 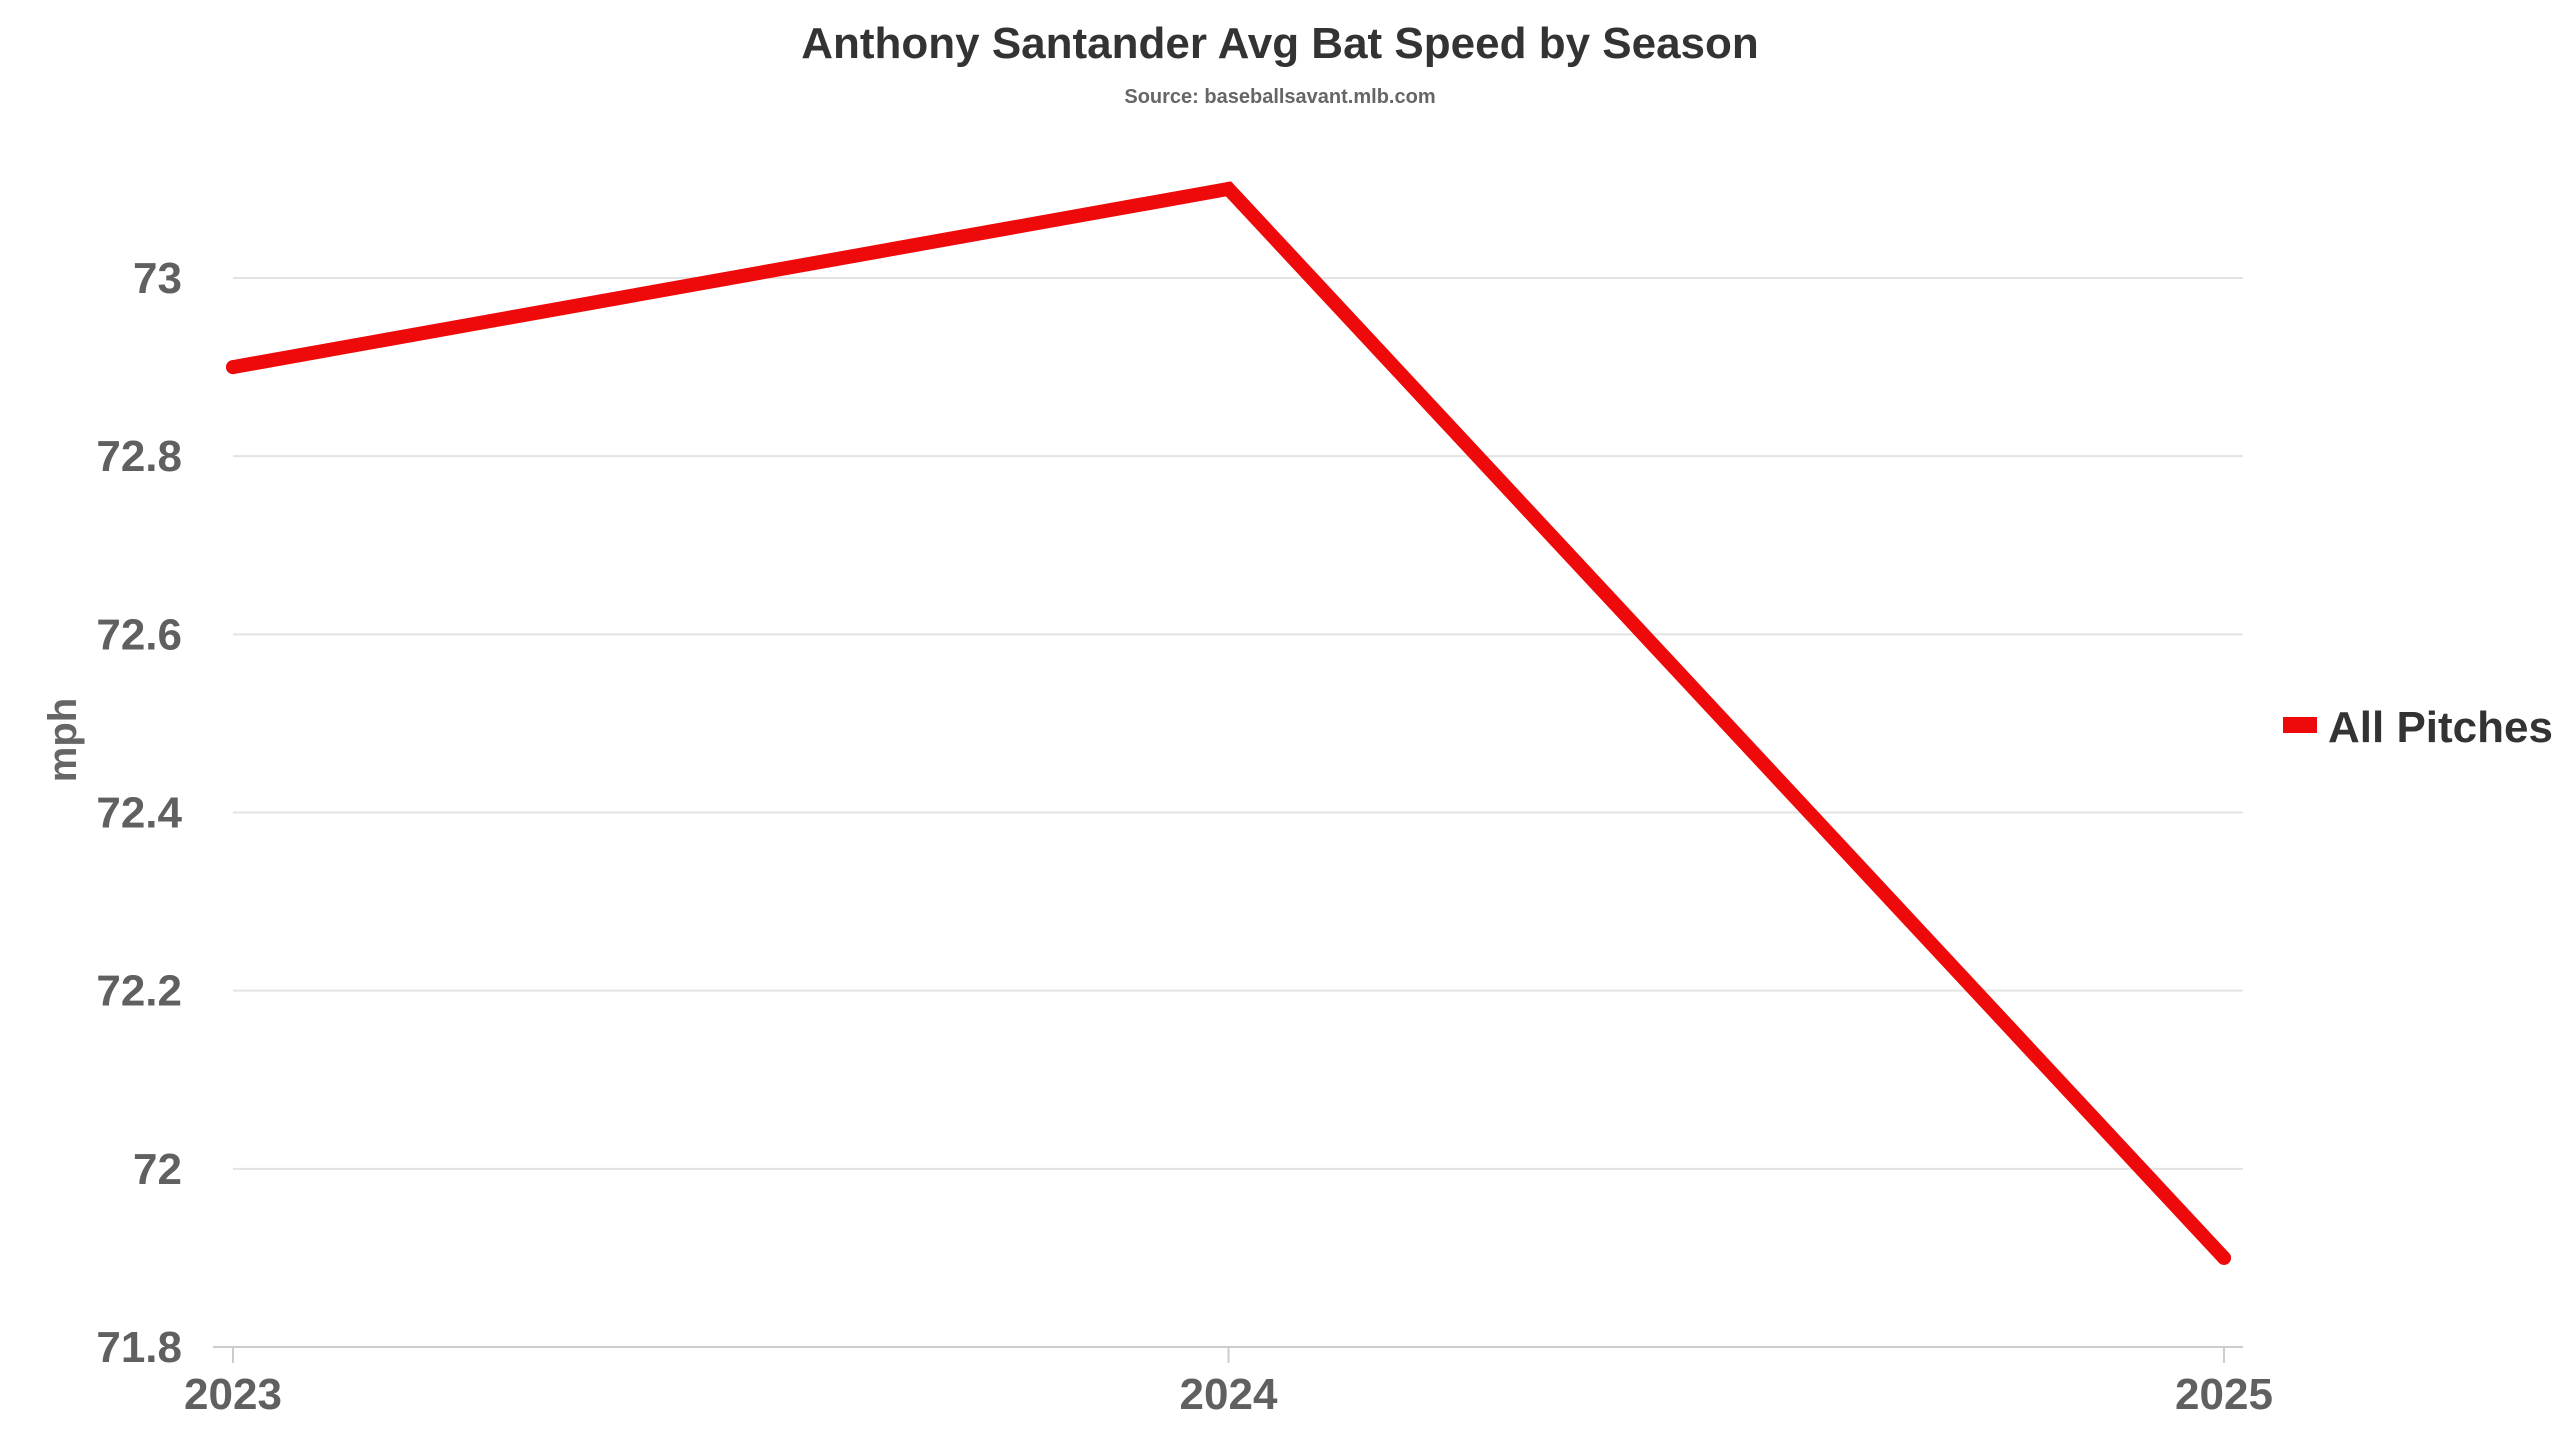 I want to click on y-axis-title: mph, so click(x=63, y=740).